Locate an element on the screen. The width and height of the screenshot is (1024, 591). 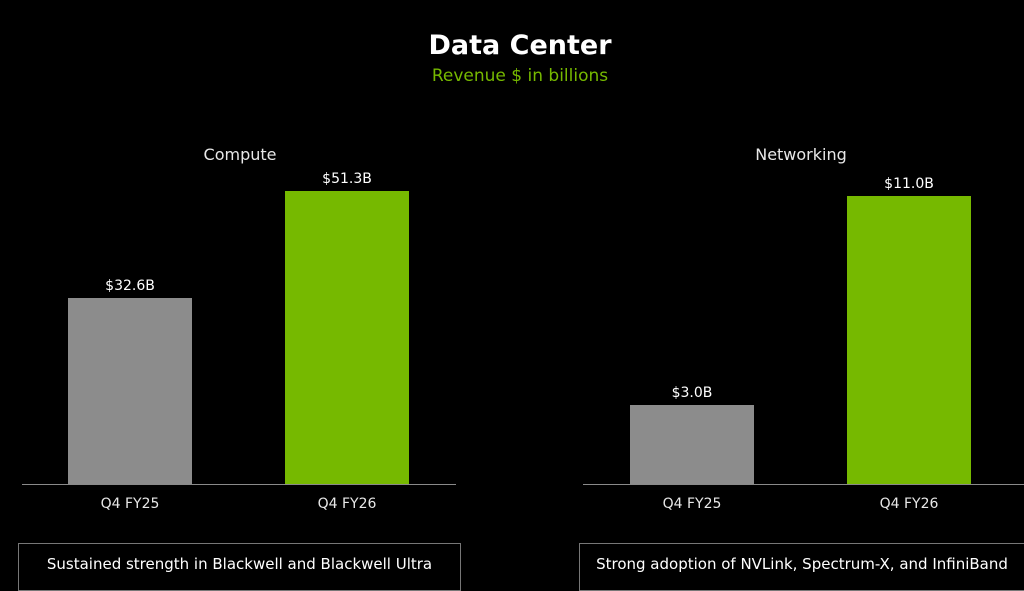
networking-x-axis is located at coordinates (803, 484).